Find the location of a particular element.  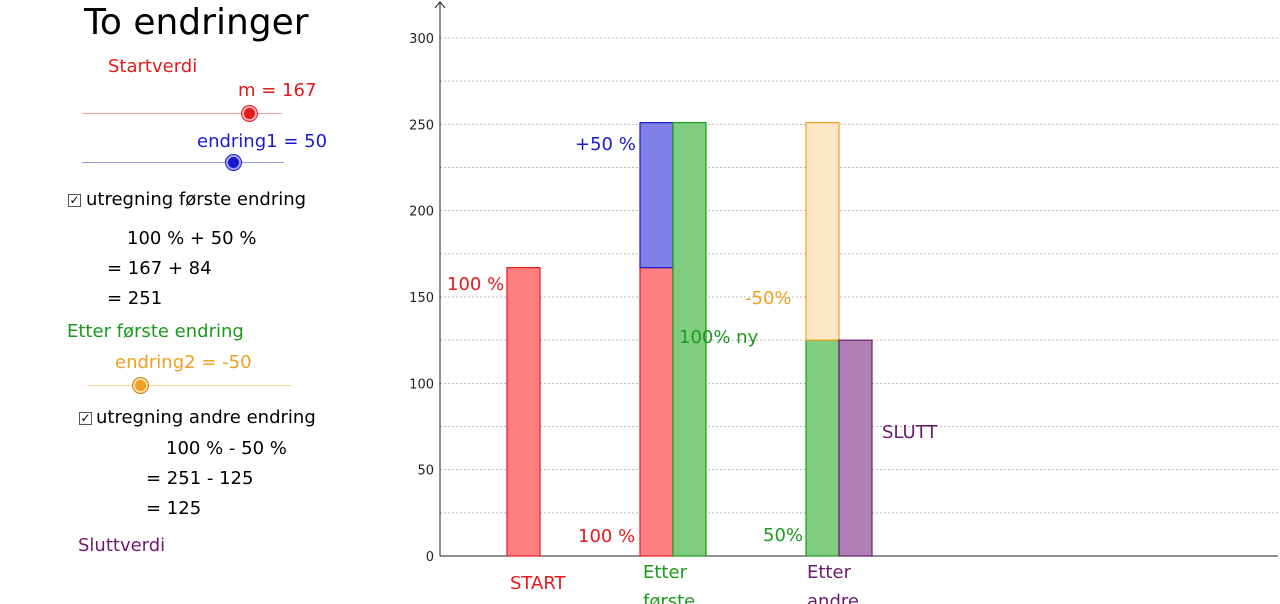

annotation-second-change-left: -50% is located at coordinates (768, 298).